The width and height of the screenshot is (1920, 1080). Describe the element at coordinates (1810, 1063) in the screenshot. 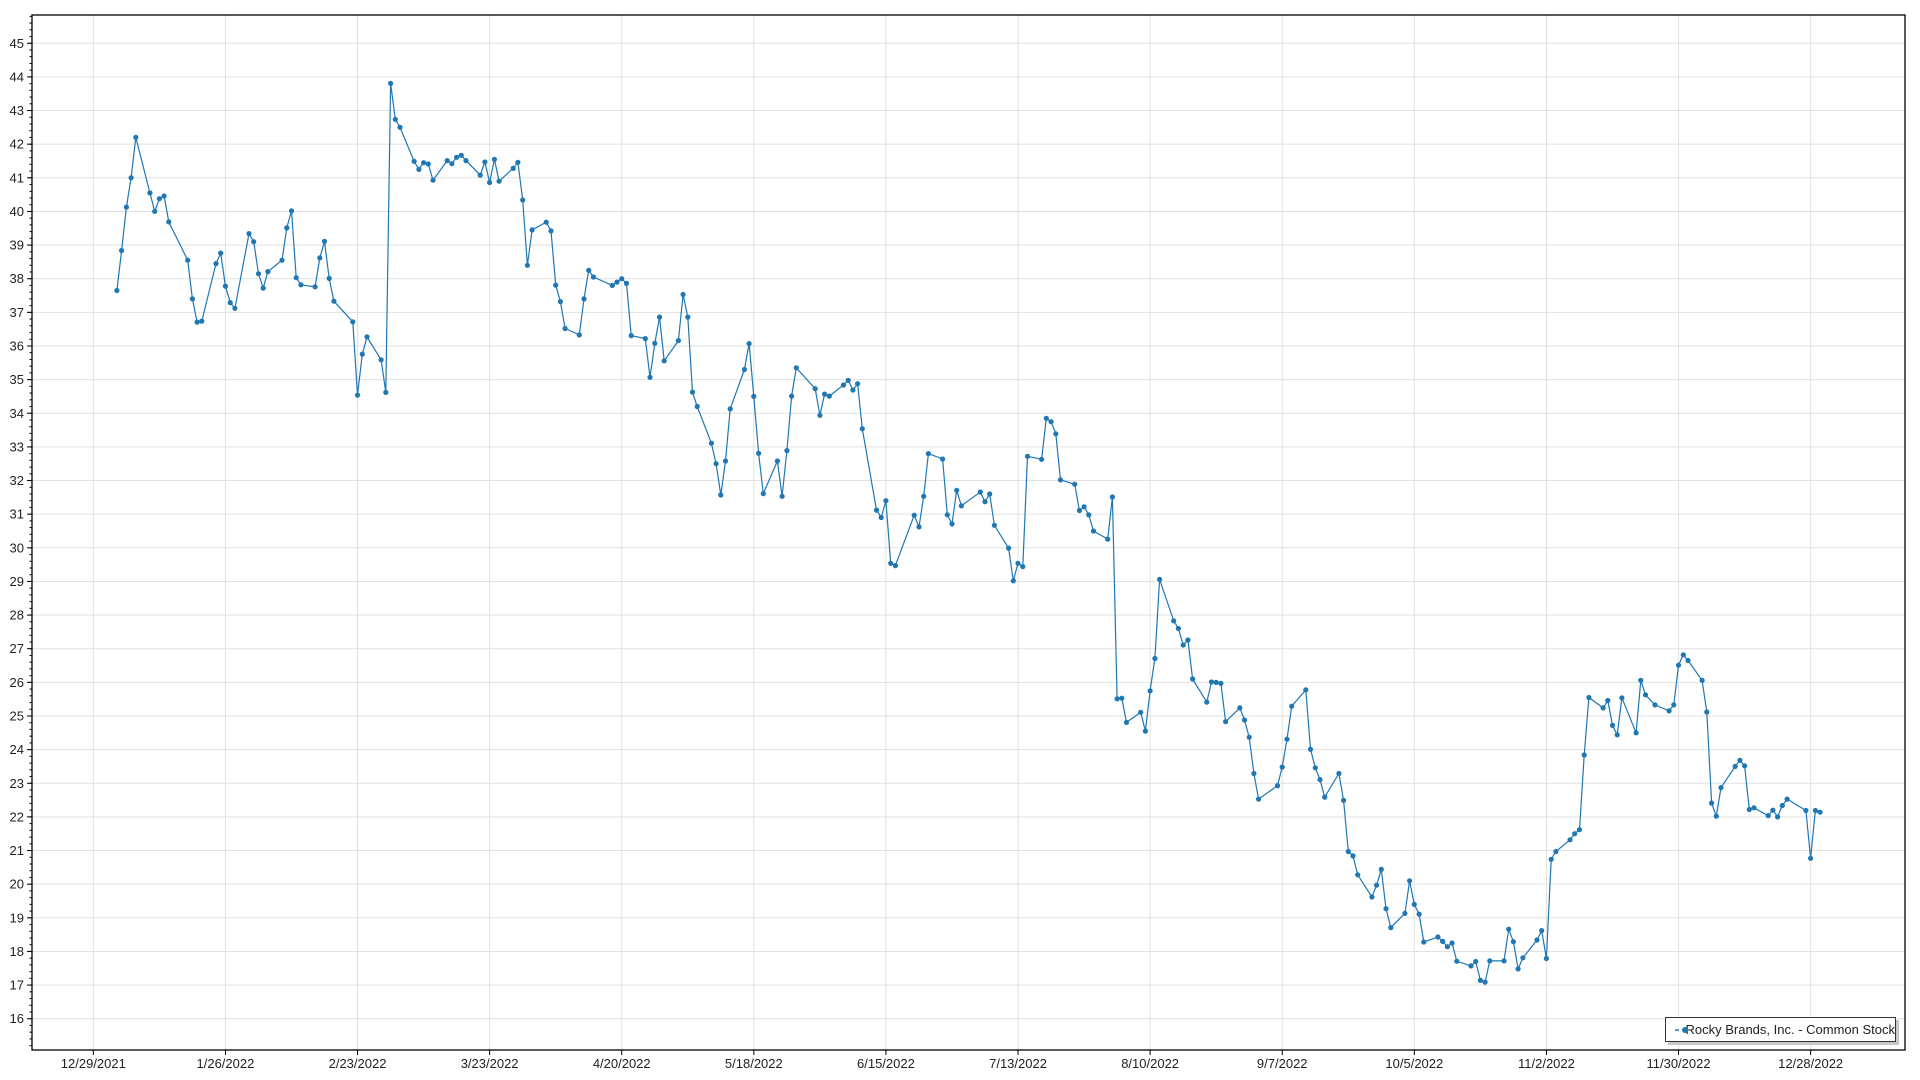

I see `x-tick-label: 12/28/2022` at that location.